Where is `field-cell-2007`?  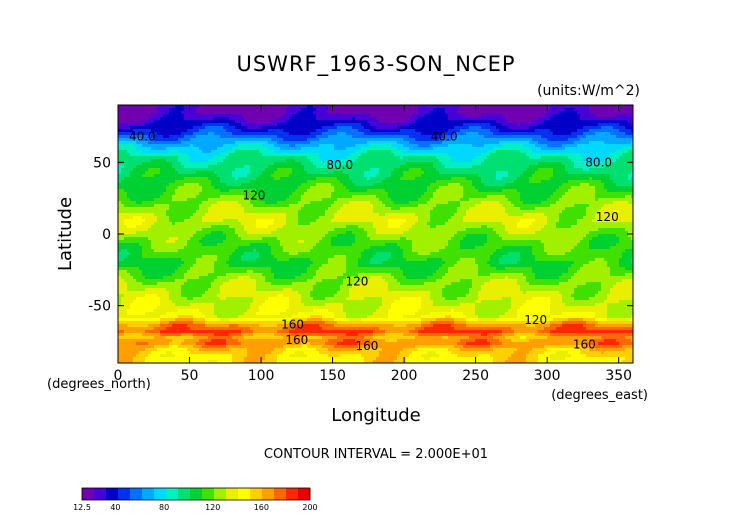 field-cell-2007 is located at coordinates (465, 140).